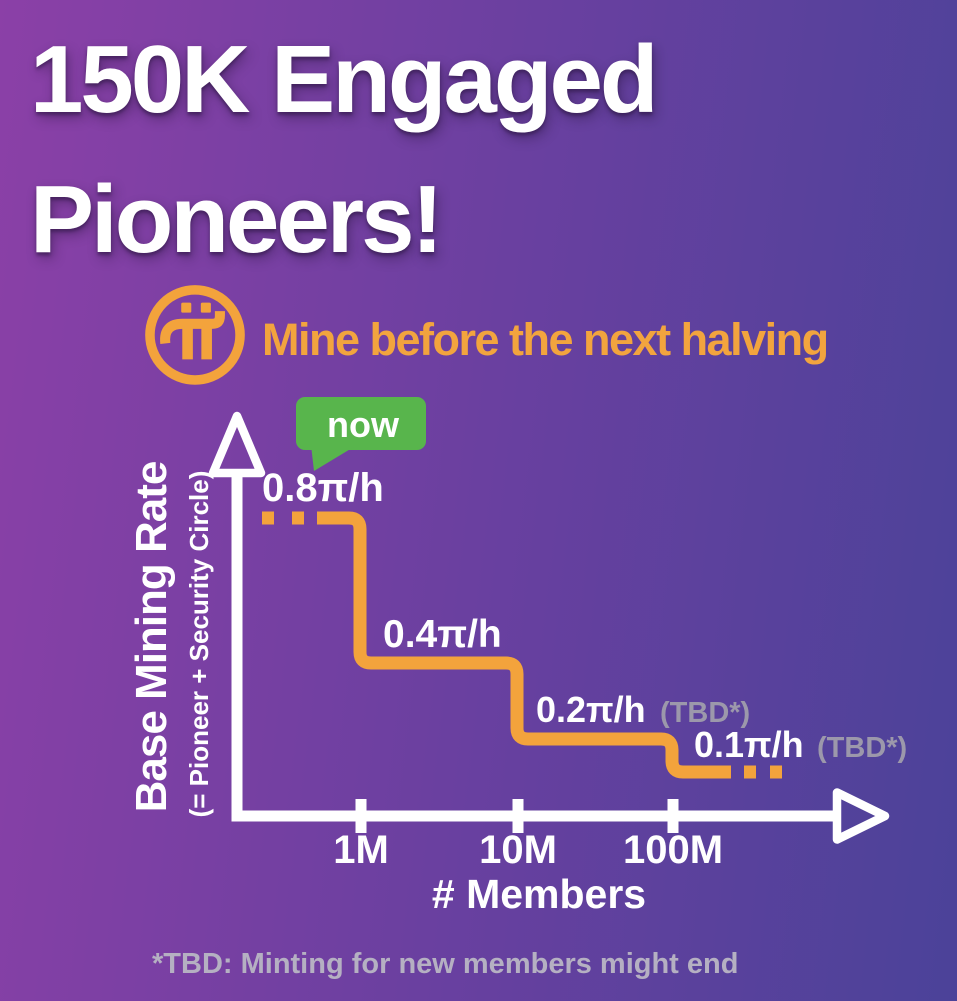  Describe the element at coordinates (361, 850) in the screenshot. I see `x-tick-label-1m: 1M` at that location.